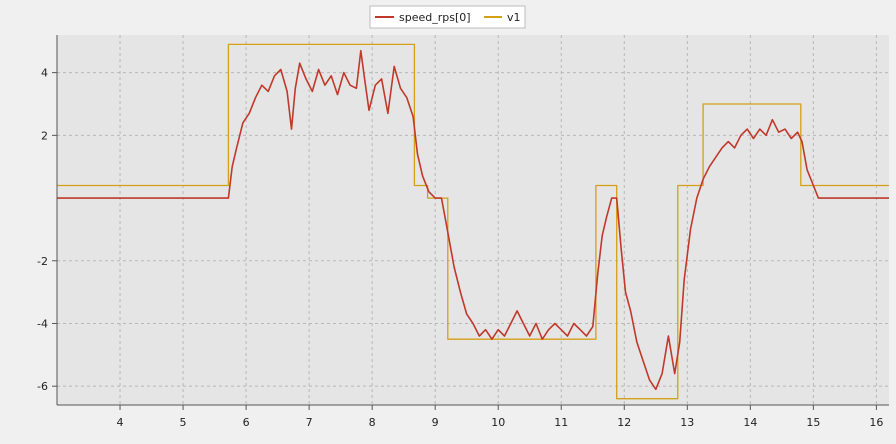 This screenshot has width=896, height=444. What do you see at coordinates (42, 323) in the screenshot?
I see `y-tick-label: -4` at bounding box center [42, 323].